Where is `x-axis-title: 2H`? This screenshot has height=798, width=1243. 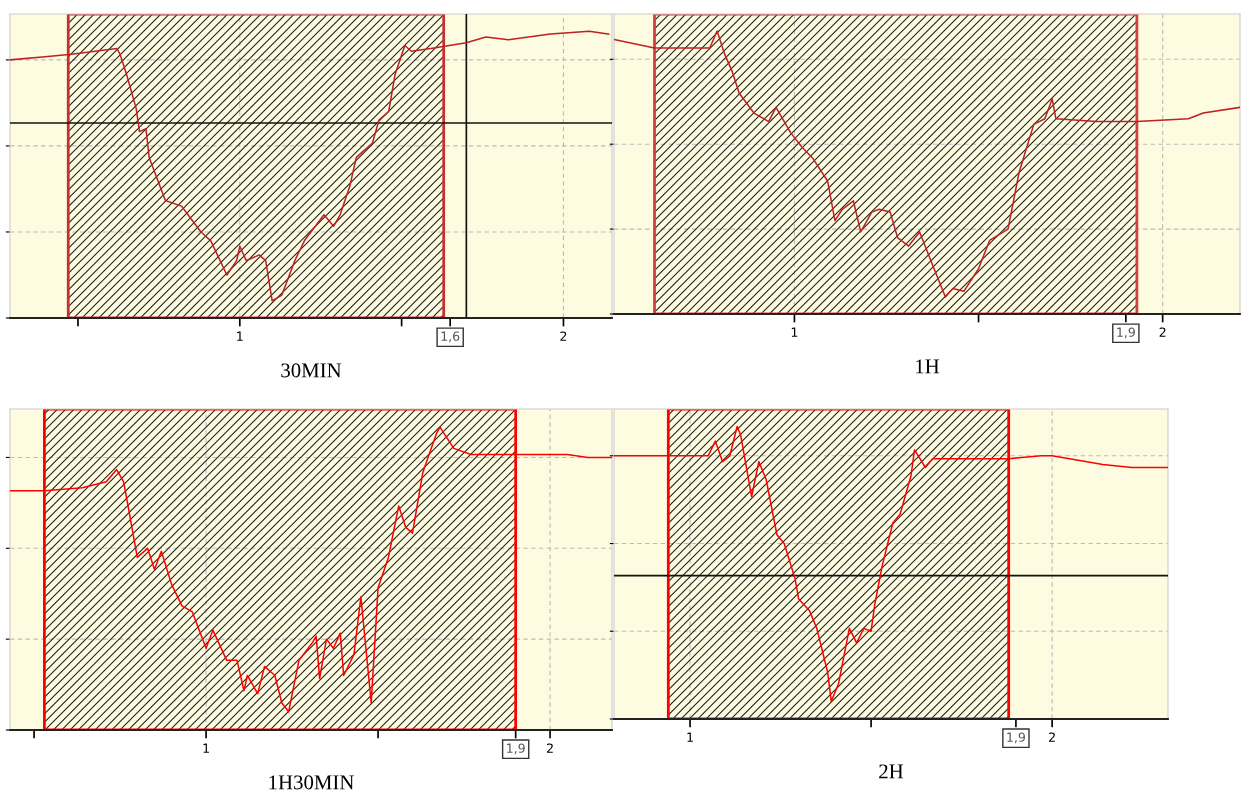
x-axis-title: 2H is located at coordinates (891, 771).